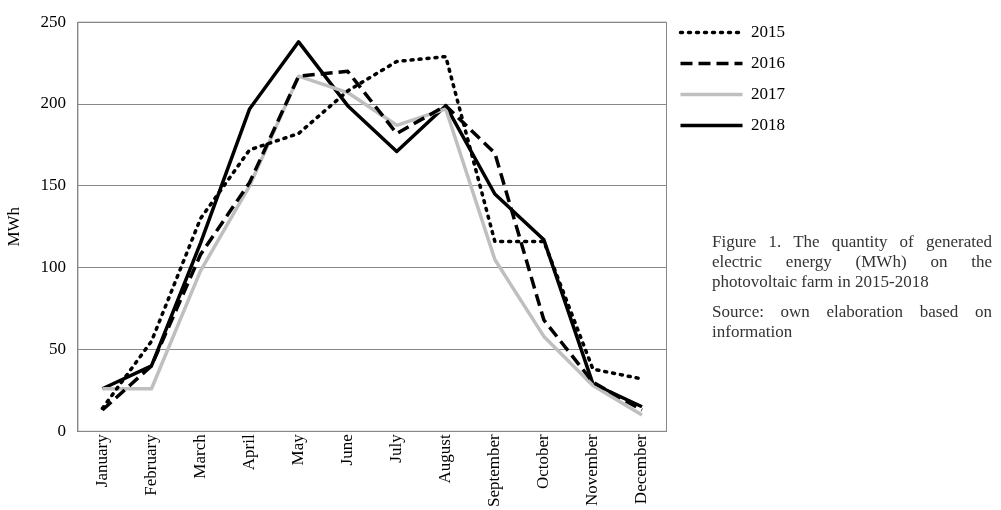  What do you see at coordinates (494, 470) in the screenshot?
I see `x-tick-label: September` at bounding box center [494, 470].